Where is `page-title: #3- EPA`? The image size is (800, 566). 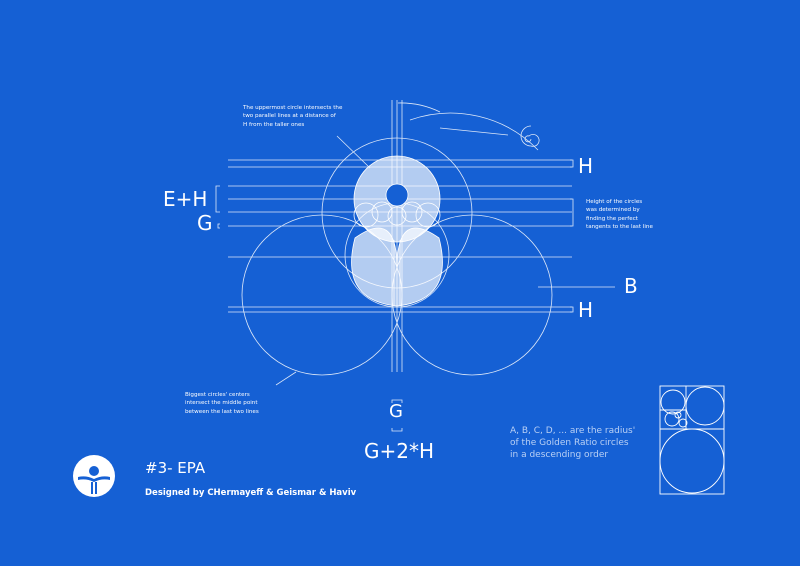
page-title: #3- EPA is located at coordinates (175, 468).